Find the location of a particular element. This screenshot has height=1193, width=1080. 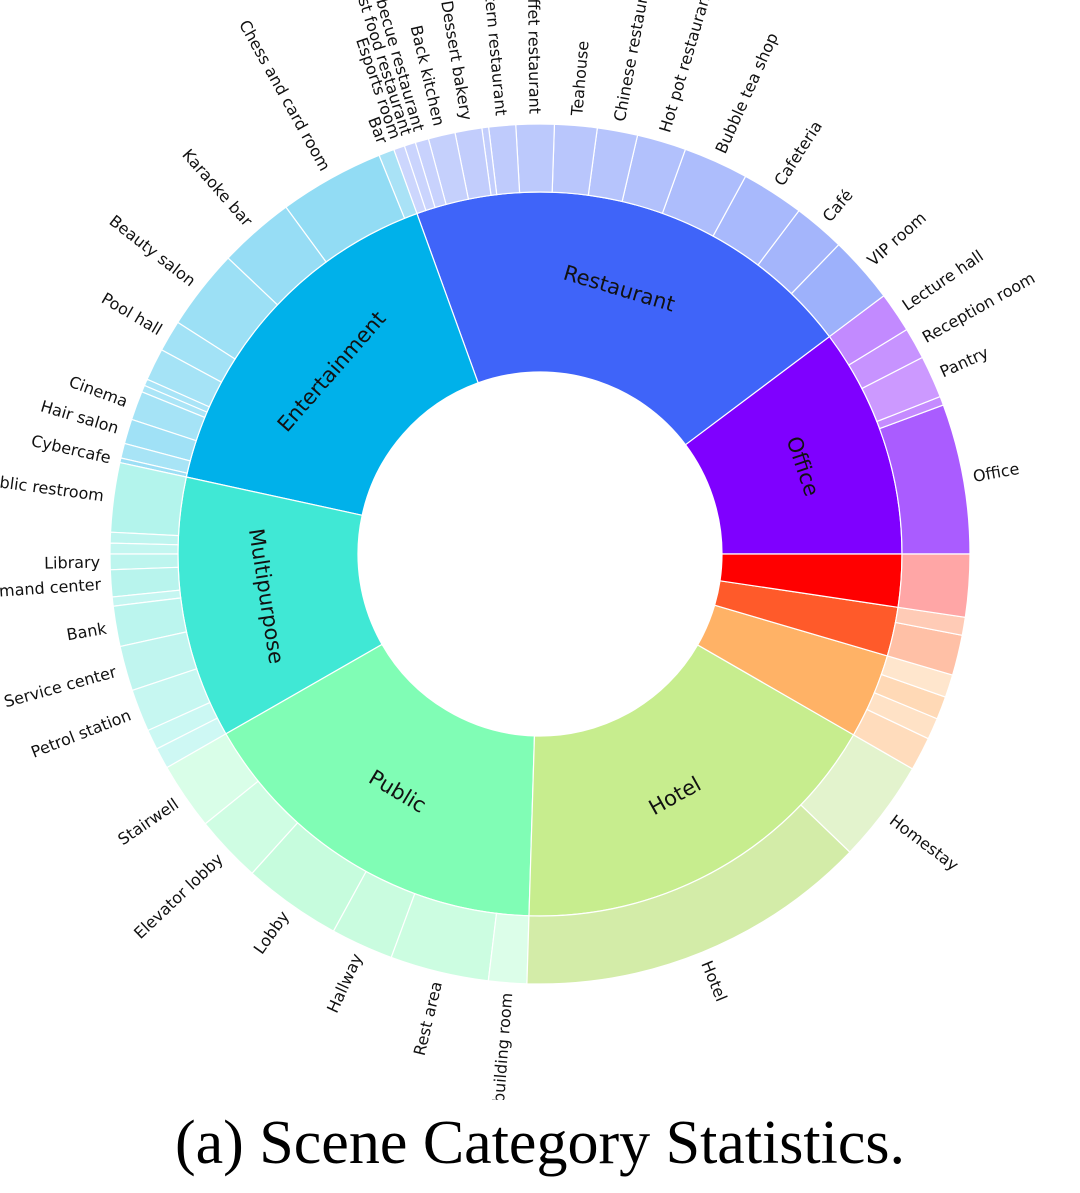

outer-label-party-building-room: Party building room is located at coordinates (501, 1046).